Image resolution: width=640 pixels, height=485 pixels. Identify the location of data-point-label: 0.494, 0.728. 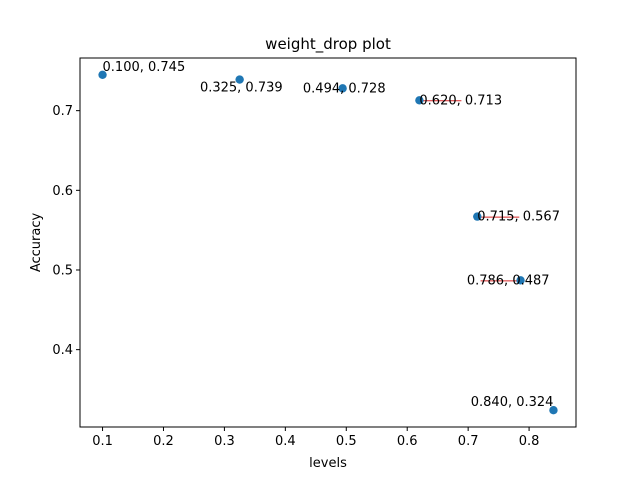
(344, 88).